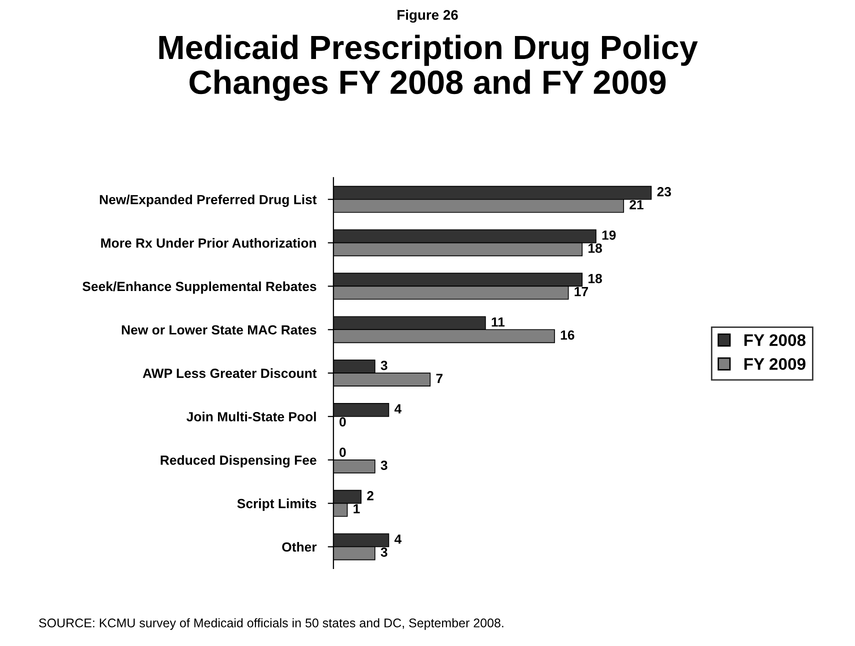 This screenshot has width=855, height=646. I want to click on y-tick-label: New or Lower State MAC Rates, so click(219, 330).